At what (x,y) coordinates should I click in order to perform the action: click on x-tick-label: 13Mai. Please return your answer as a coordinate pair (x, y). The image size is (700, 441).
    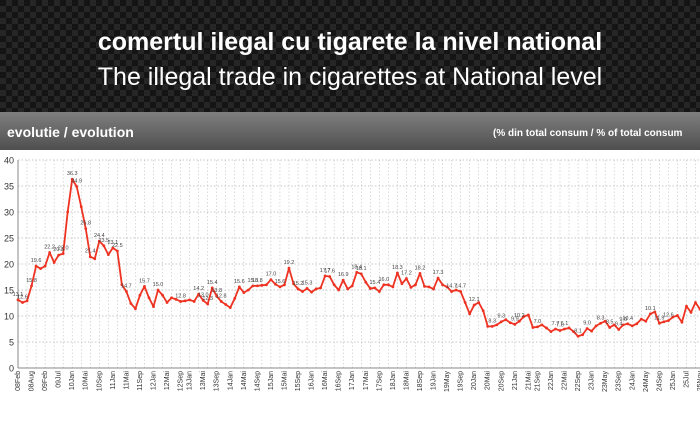
    Looking at the image, I should click on (203, 381).